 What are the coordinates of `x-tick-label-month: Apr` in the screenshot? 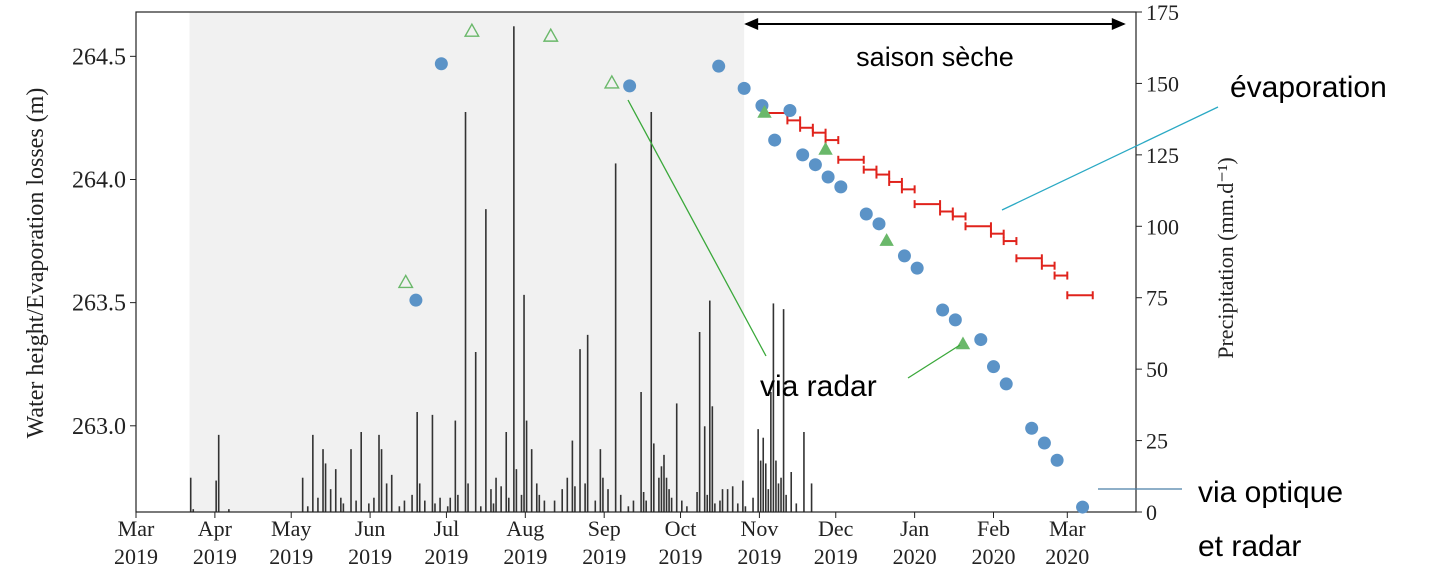 It's located at (215, 528).